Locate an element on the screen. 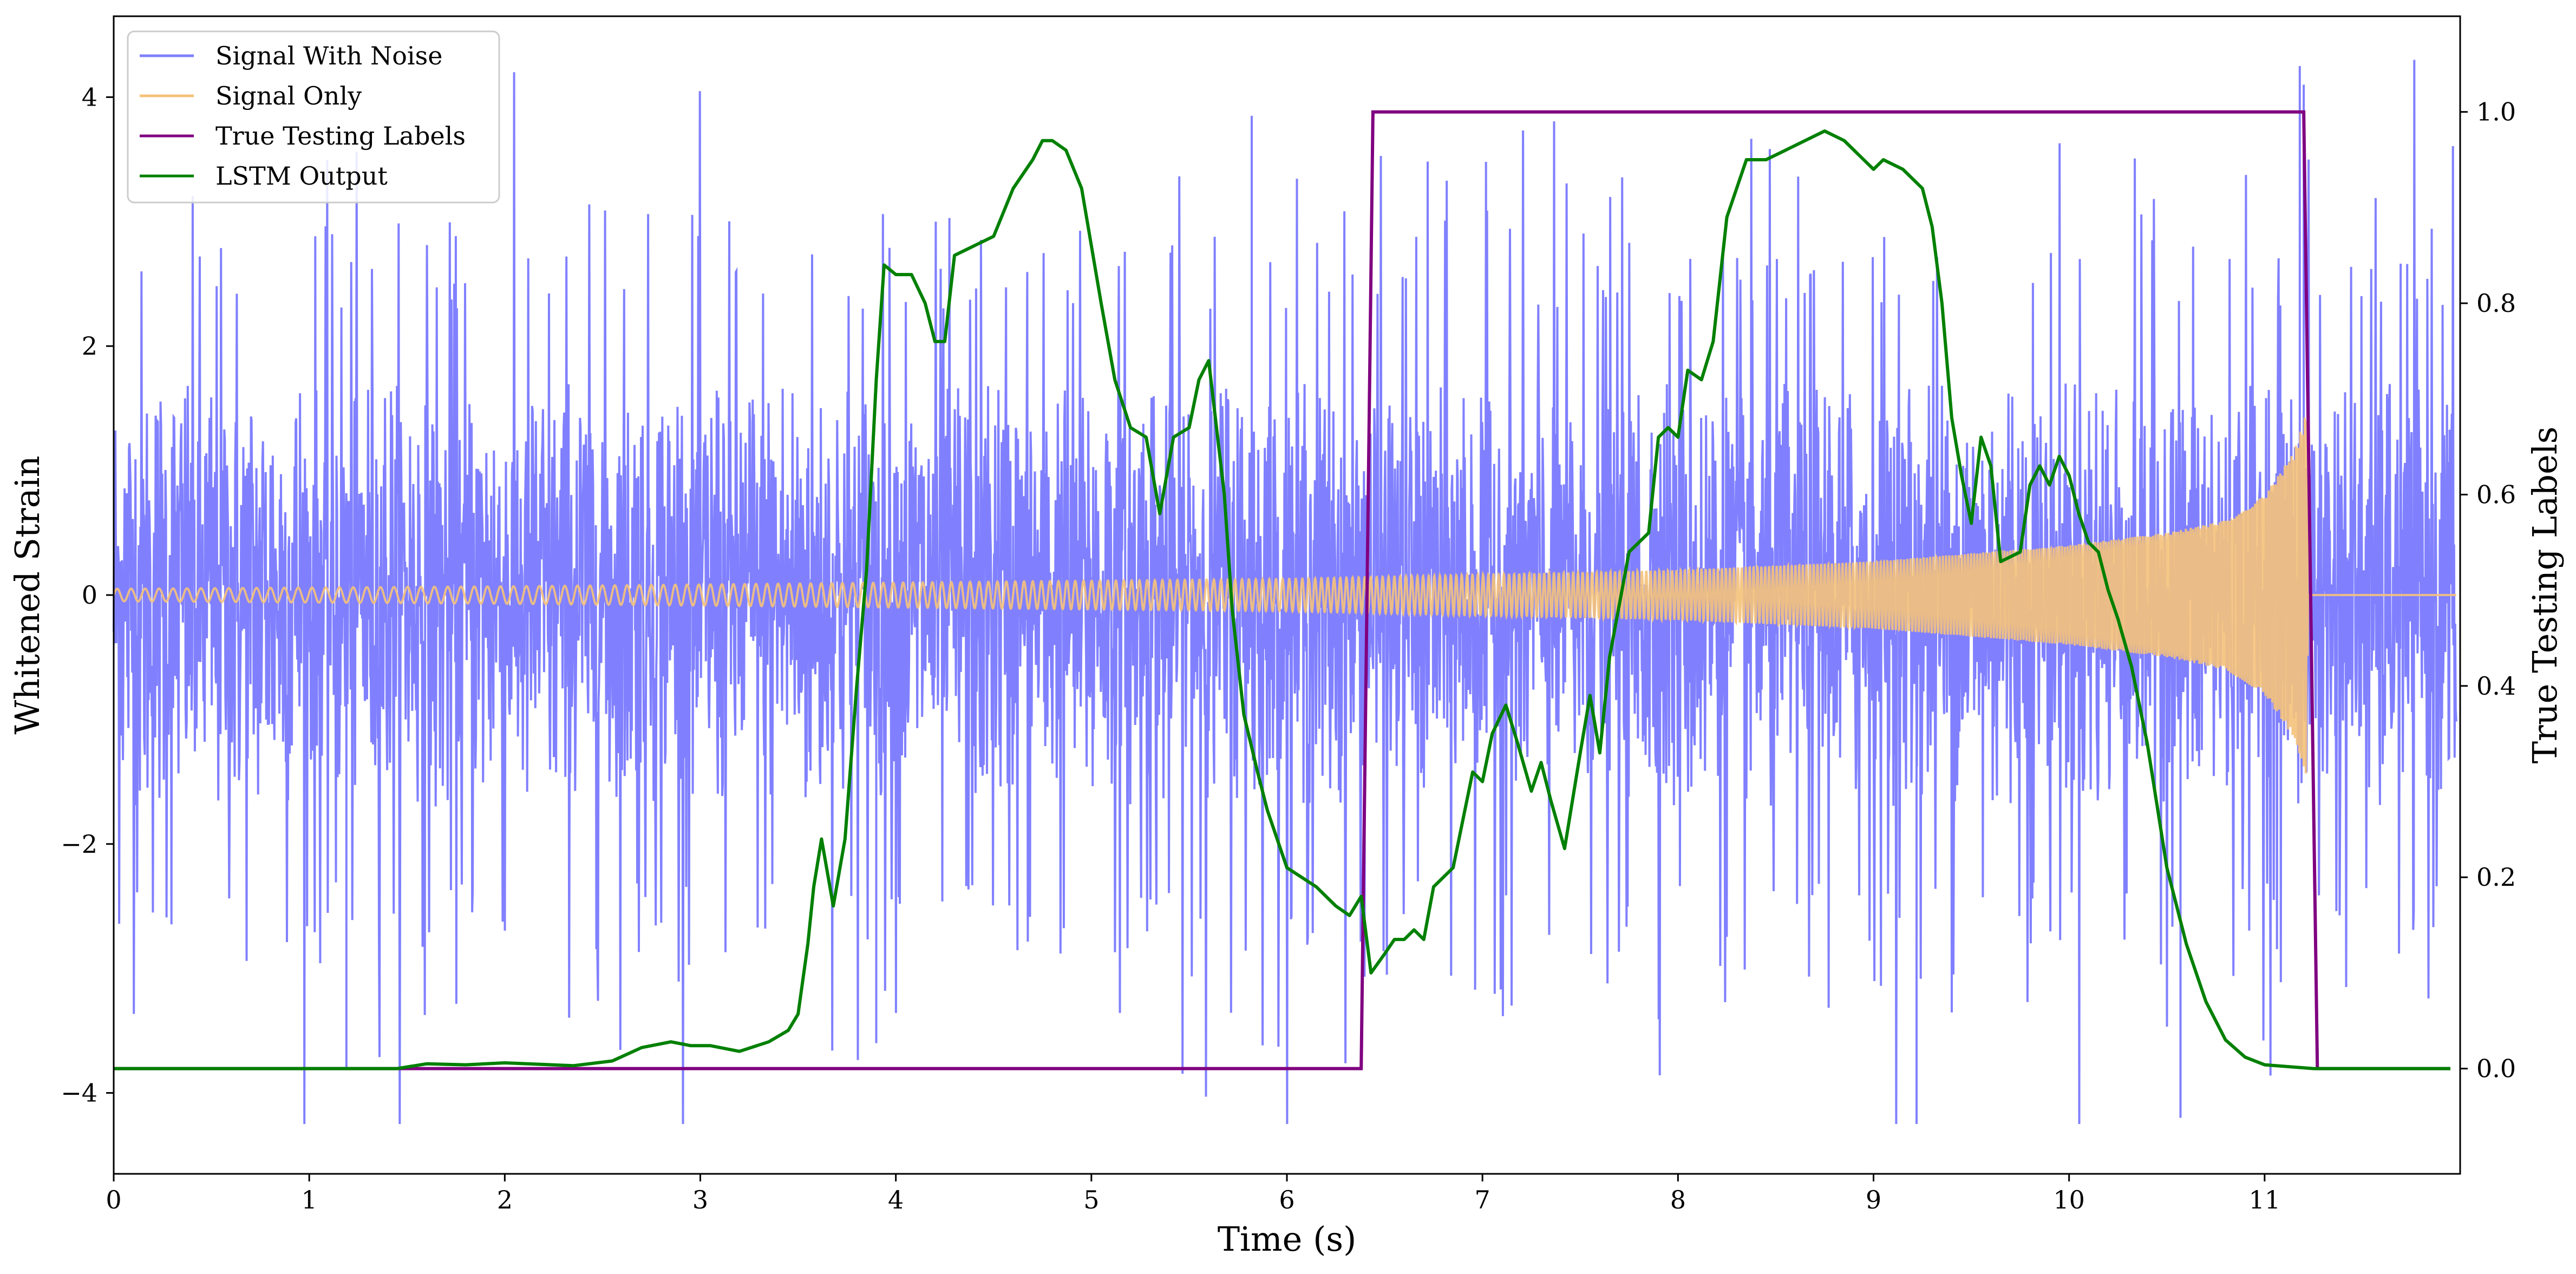 Image resolution: width=2576 pixels, height=1274 pixels. x-tick-label: 3 is located at coordinates (700, 1199).